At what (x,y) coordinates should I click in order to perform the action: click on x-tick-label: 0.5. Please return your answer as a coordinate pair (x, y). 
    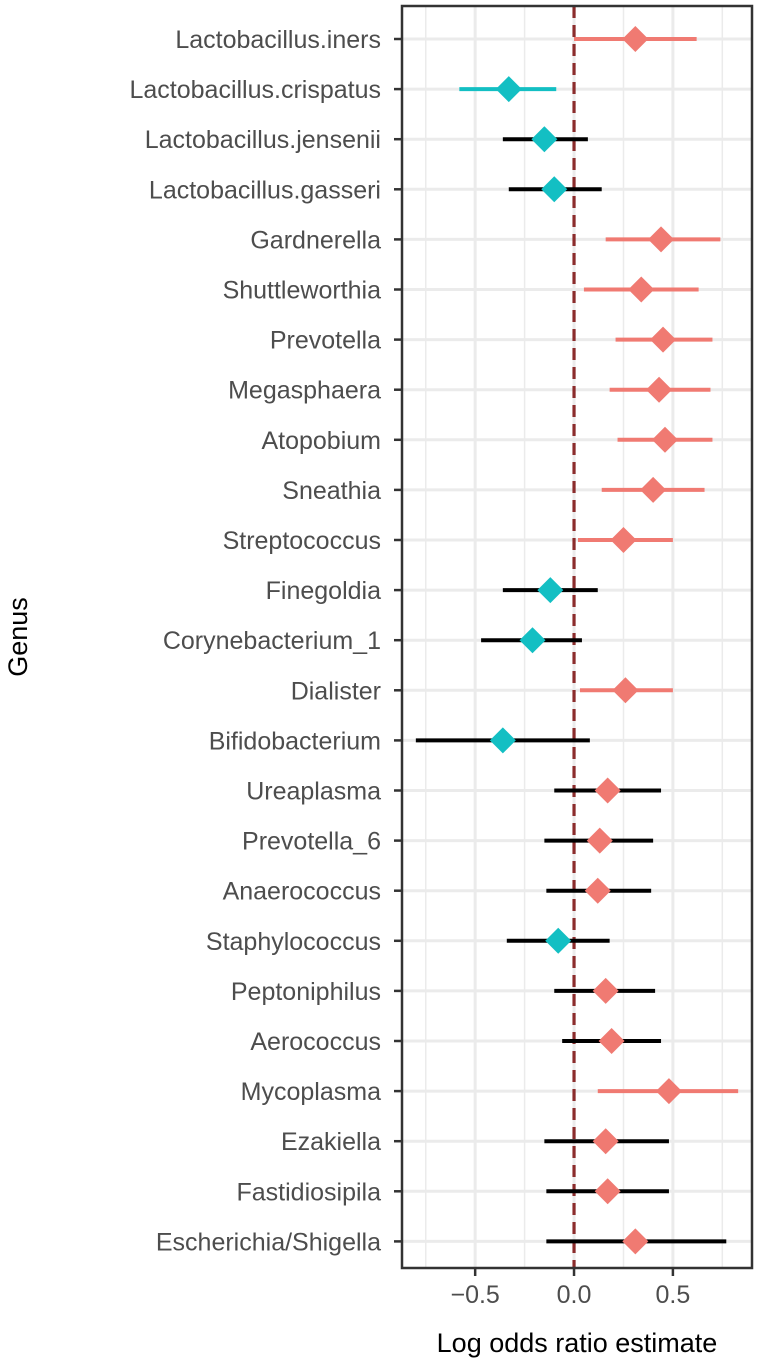
    Looking at the image, I should click on (673, 1295).